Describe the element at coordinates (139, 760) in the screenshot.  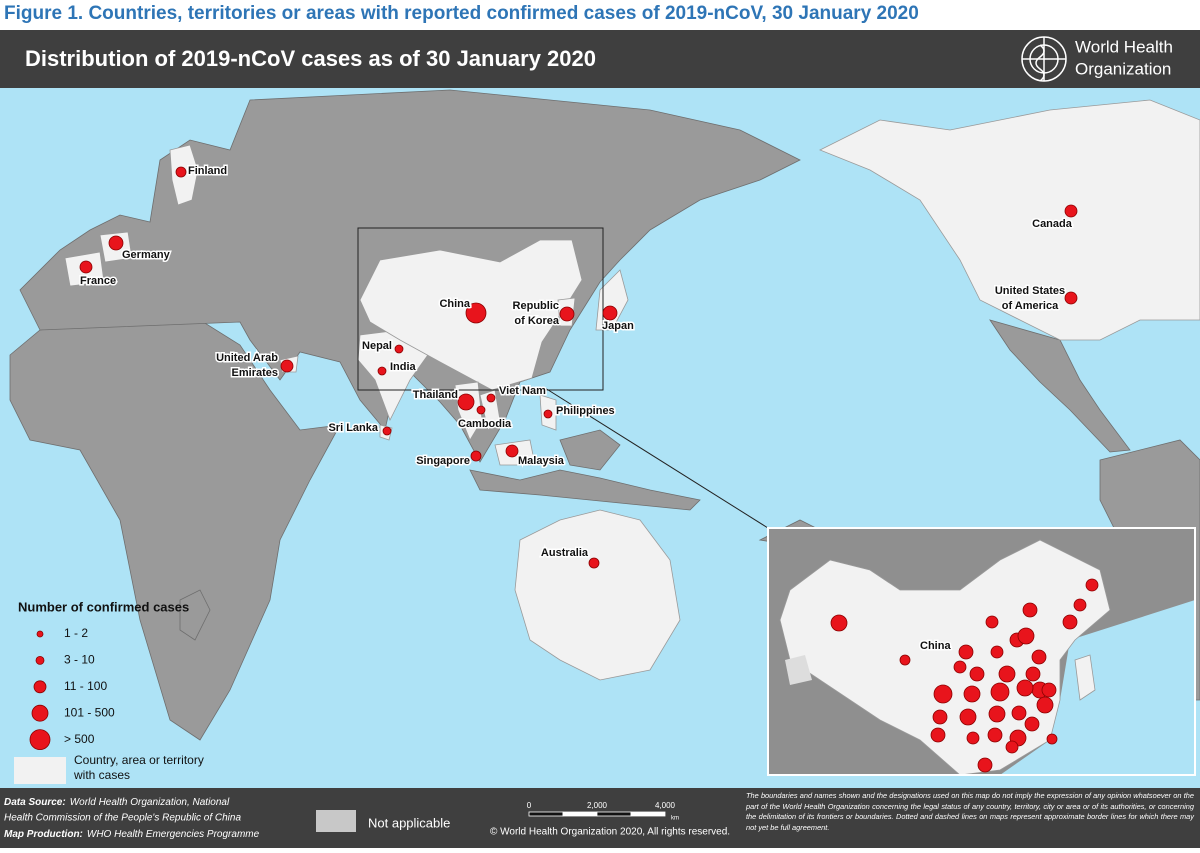
I see `legend-label: Country, area or territory` at that location.